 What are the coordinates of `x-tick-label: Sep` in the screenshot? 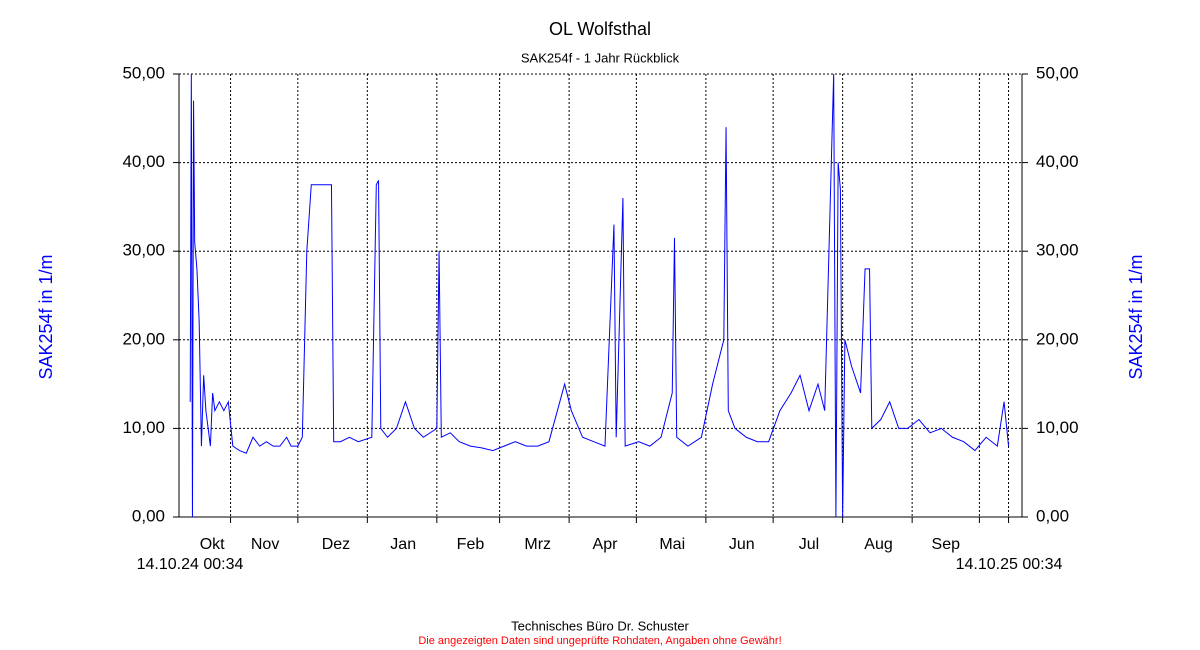 It's located at (946, 544).